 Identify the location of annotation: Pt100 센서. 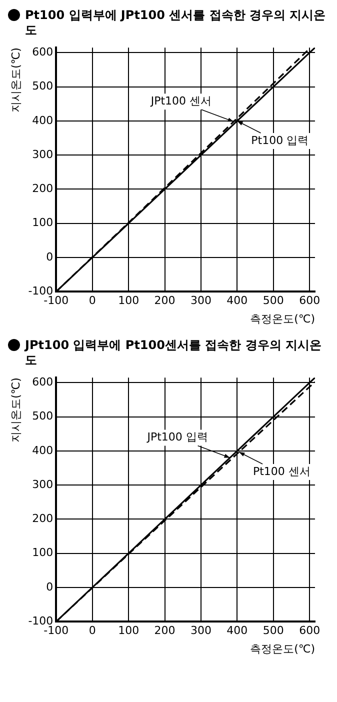
(281, 471).